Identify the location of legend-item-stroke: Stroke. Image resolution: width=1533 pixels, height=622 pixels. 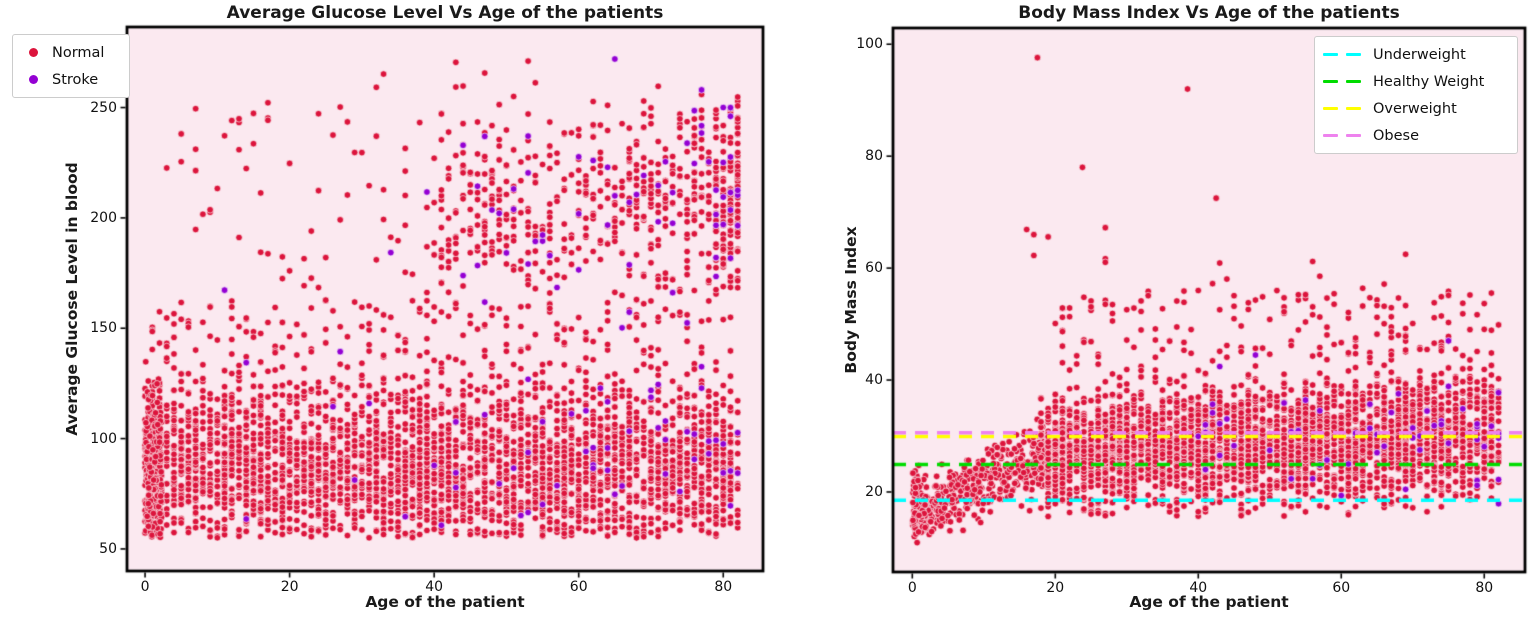
(69, 79).